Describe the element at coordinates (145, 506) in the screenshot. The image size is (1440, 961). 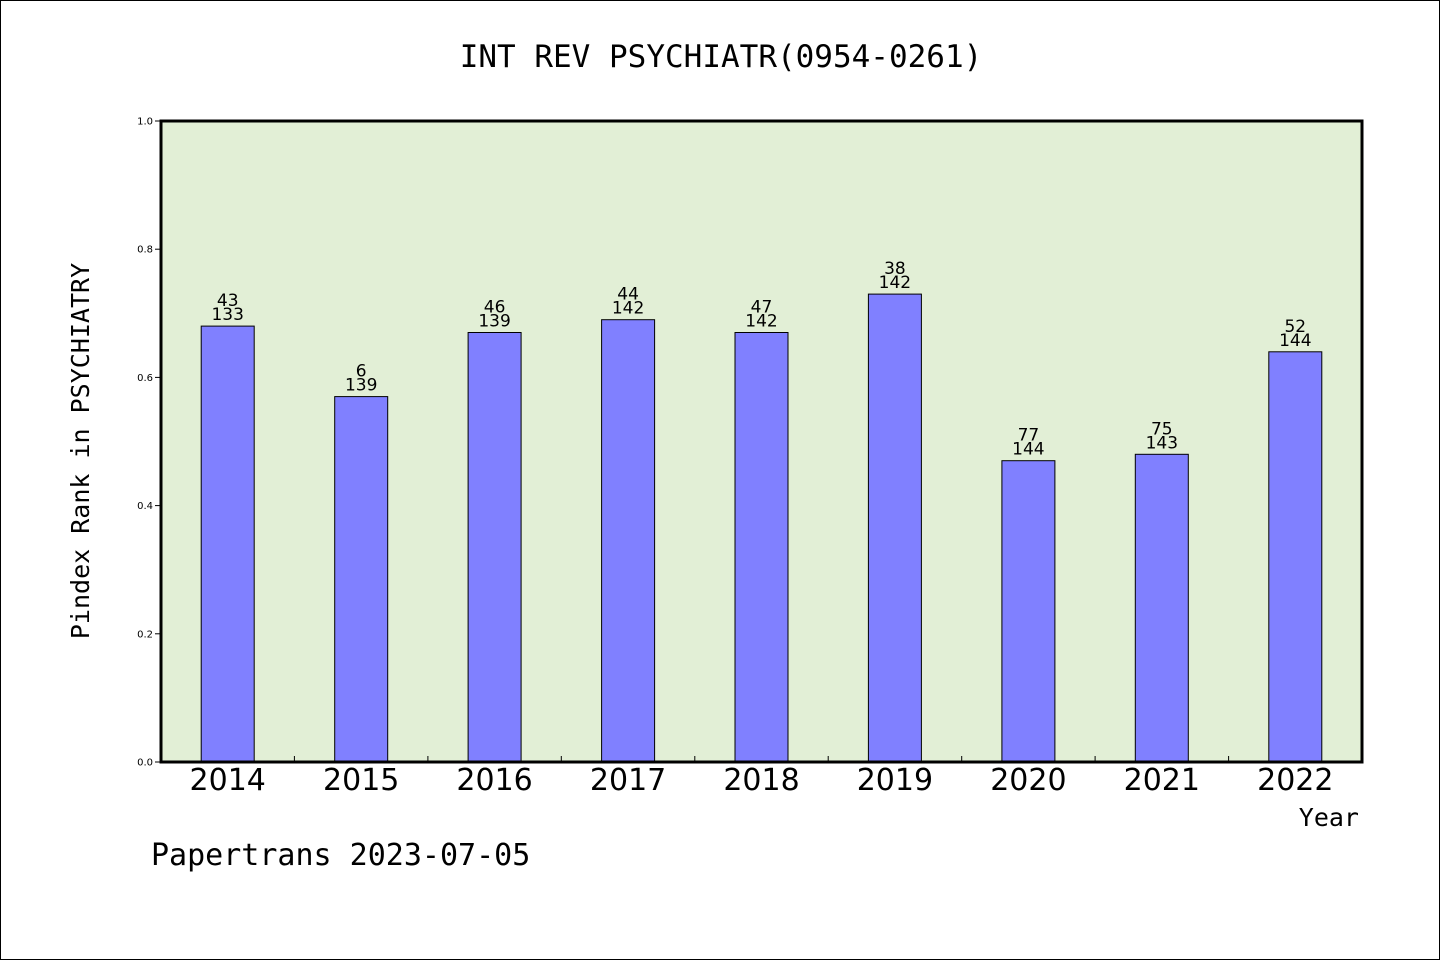
I see `y-tick-label: 0.4` at that location.